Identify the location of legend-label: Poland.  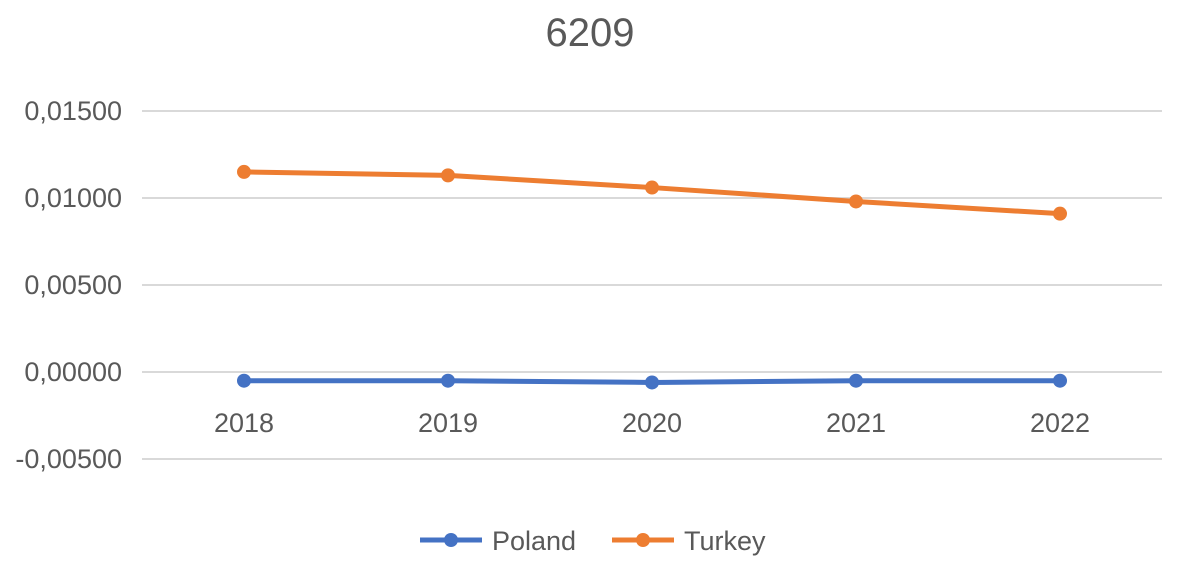
(534, 541).